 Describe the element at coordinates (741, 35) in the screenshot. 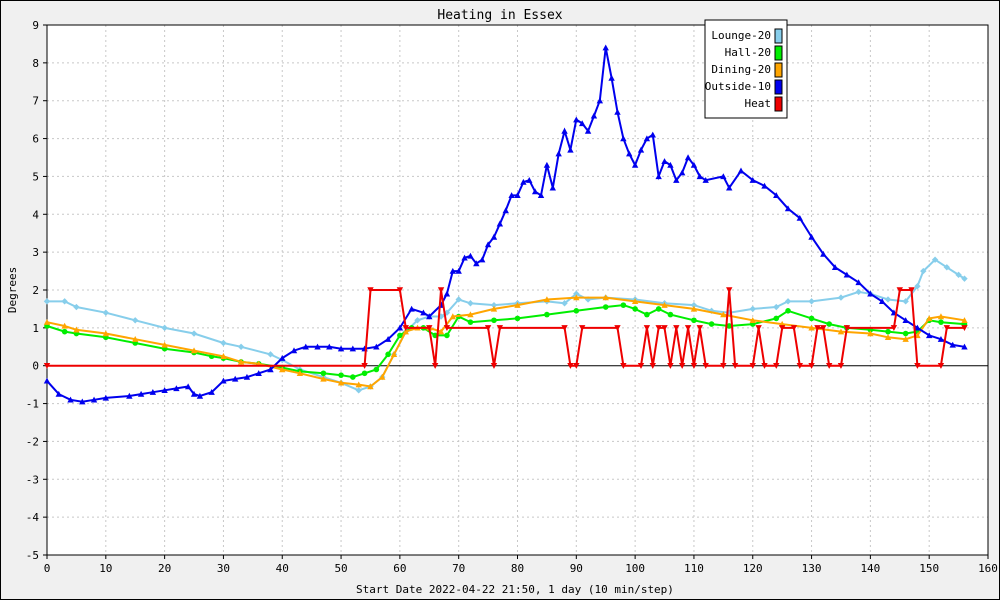

I see `legend-label: Lounge-20` at that location.